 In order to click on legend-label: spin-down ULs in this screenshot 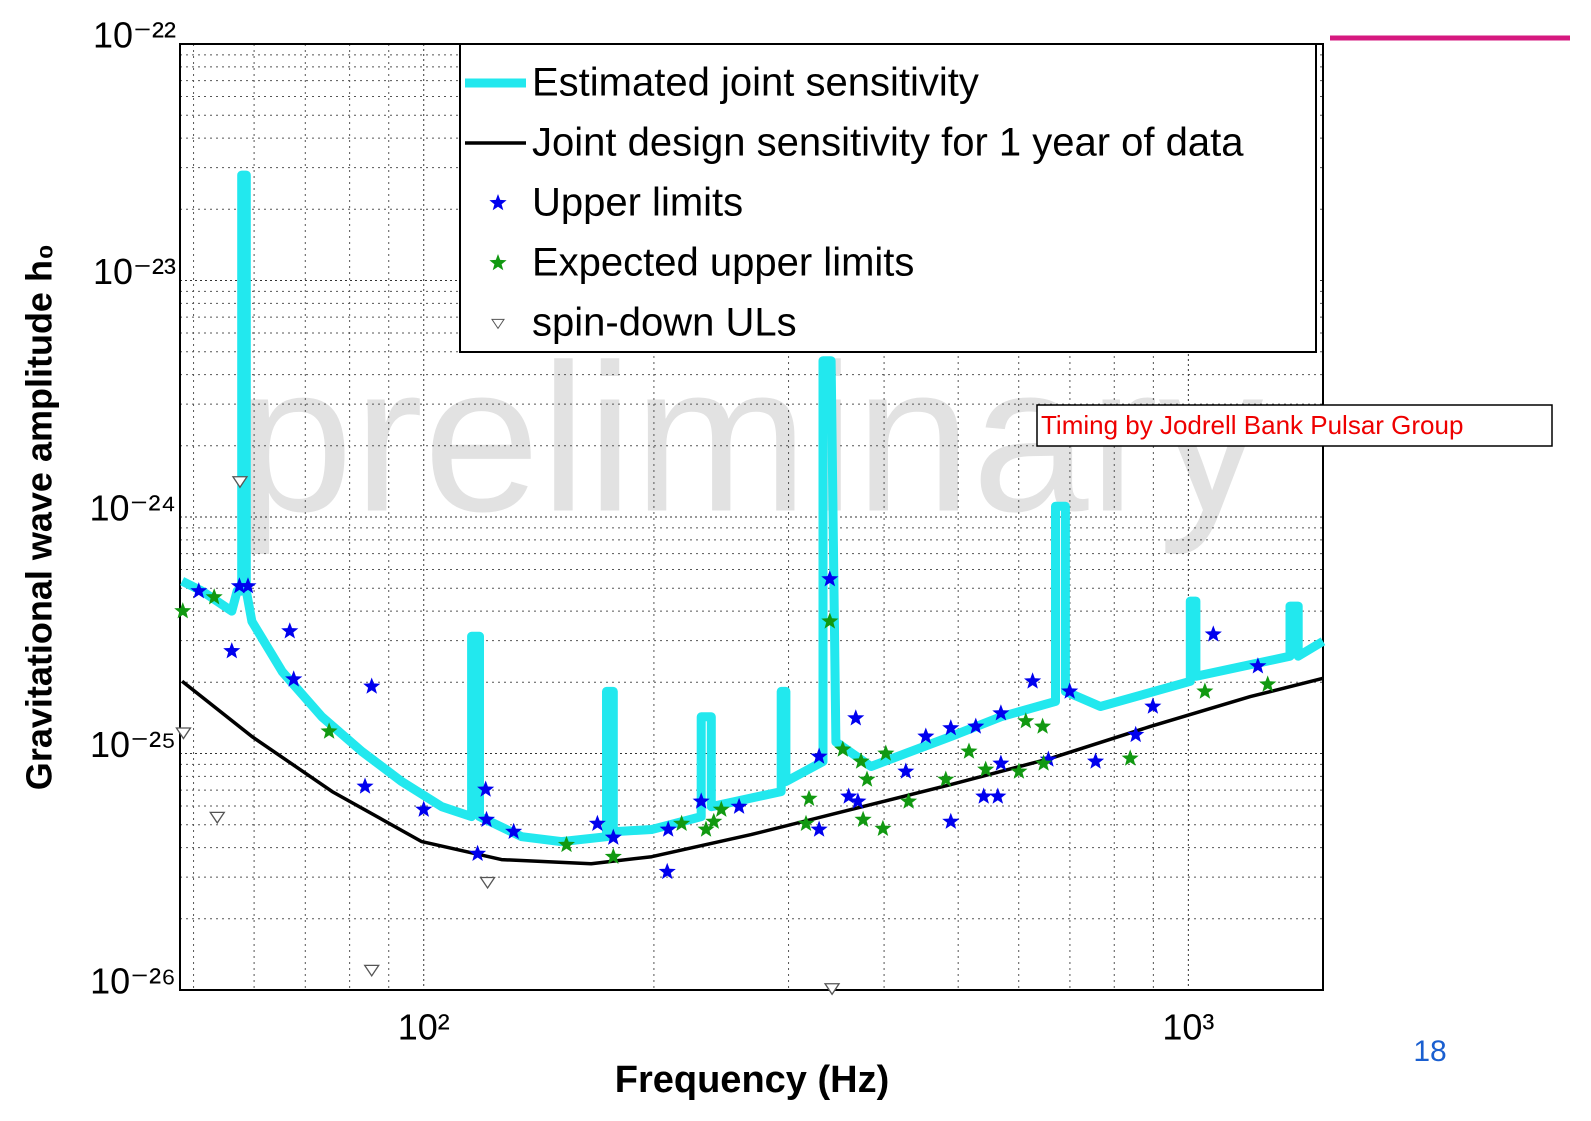, I will do `click(664, 323)`.